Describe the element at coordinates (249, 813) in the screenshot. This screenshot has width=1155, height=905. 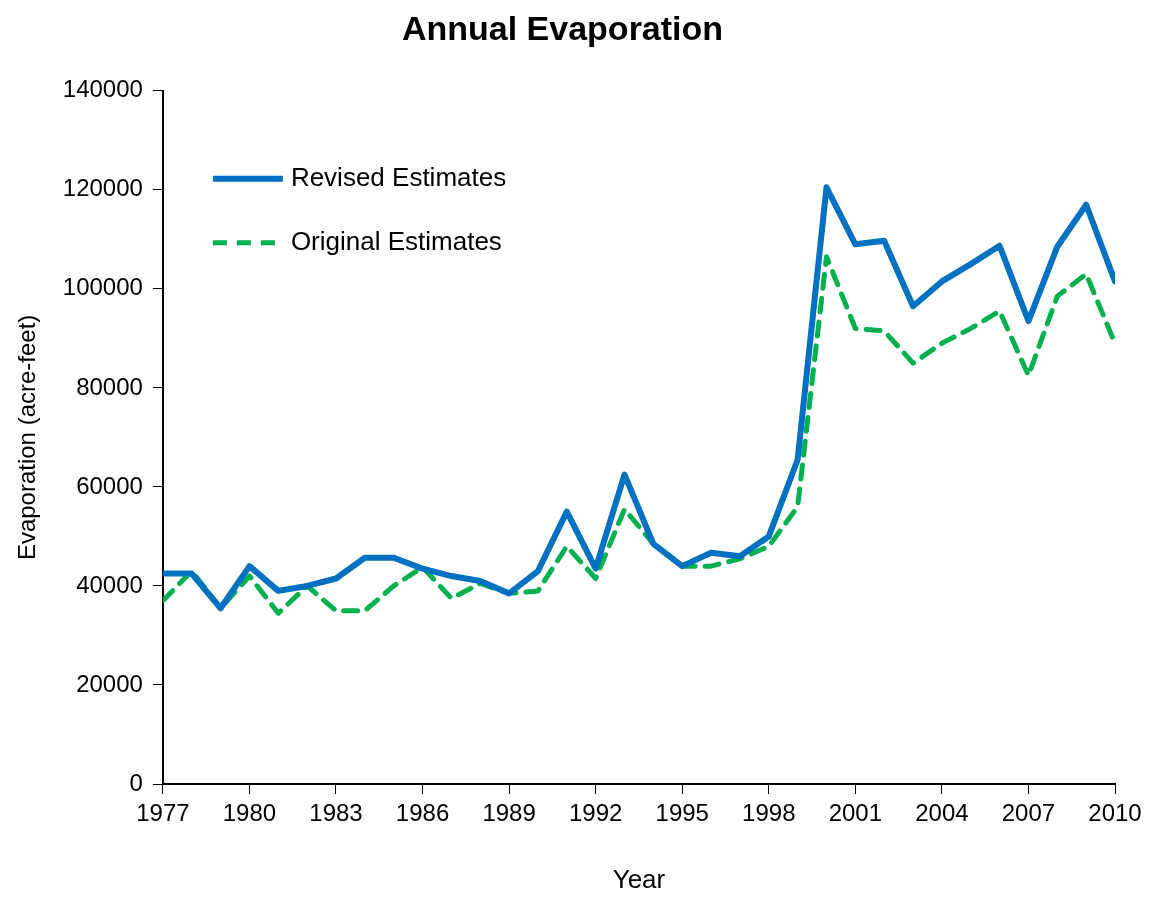
I see `x-tick-label: 1980` at that location.